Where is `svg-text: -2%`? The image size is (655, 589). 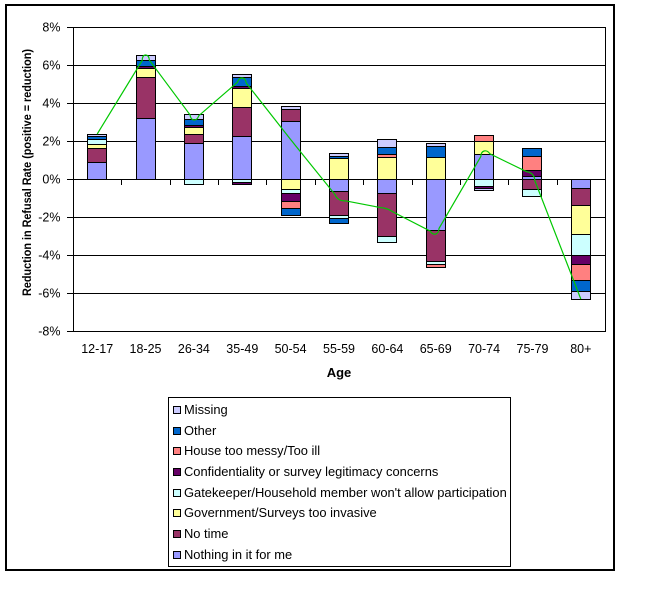 svg-text: -2% is located at coordinates (49, 218).